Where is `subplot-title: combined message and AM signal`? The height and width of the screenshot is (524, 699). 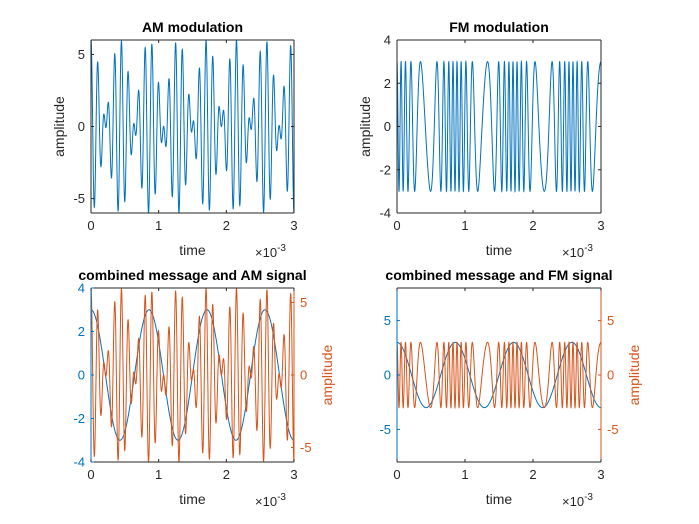
subplot-title: combined message and AM signal is located at coordinates (192, 275).